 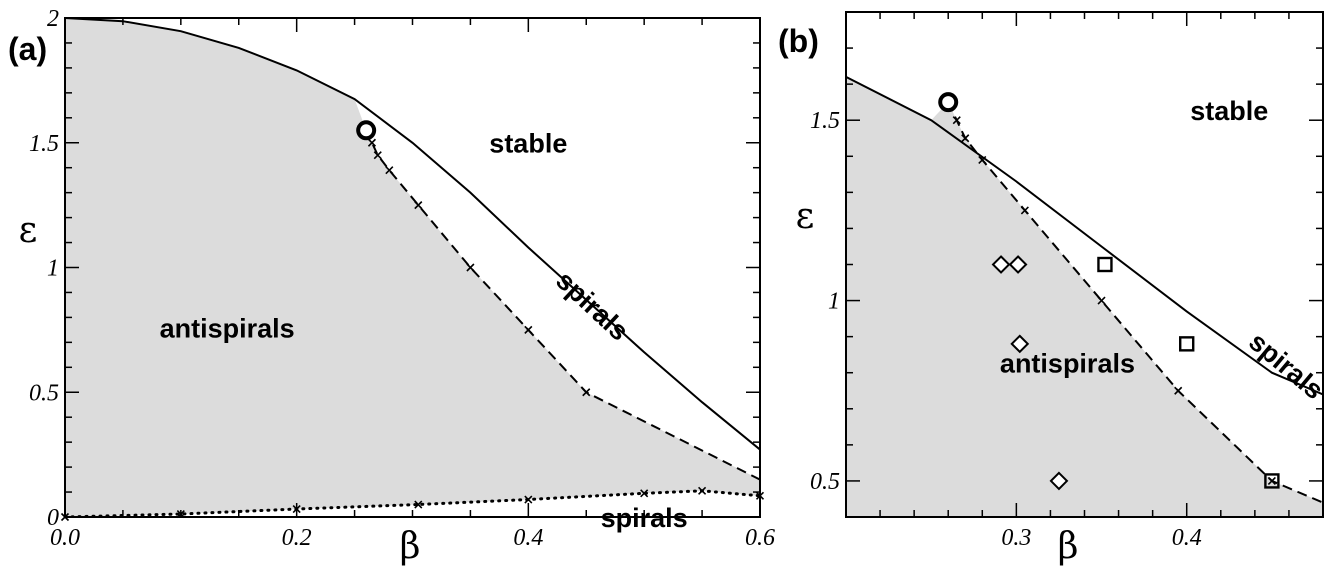 I want to click on panel-label: (b), so click(x=798, y=41).